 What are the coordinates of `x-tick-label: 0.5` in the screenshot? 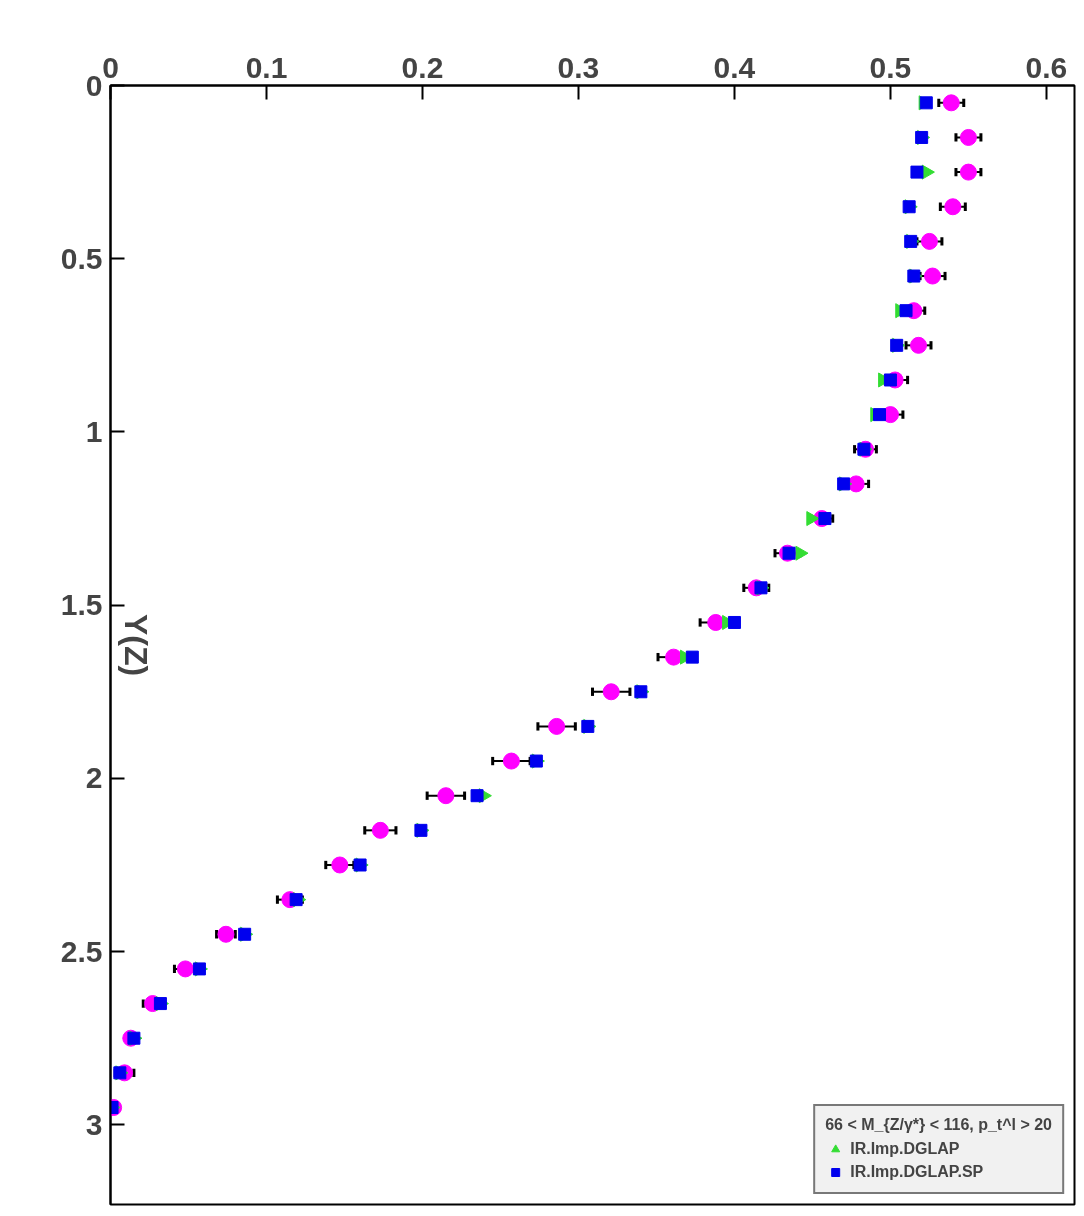 It's located at (890, 67).